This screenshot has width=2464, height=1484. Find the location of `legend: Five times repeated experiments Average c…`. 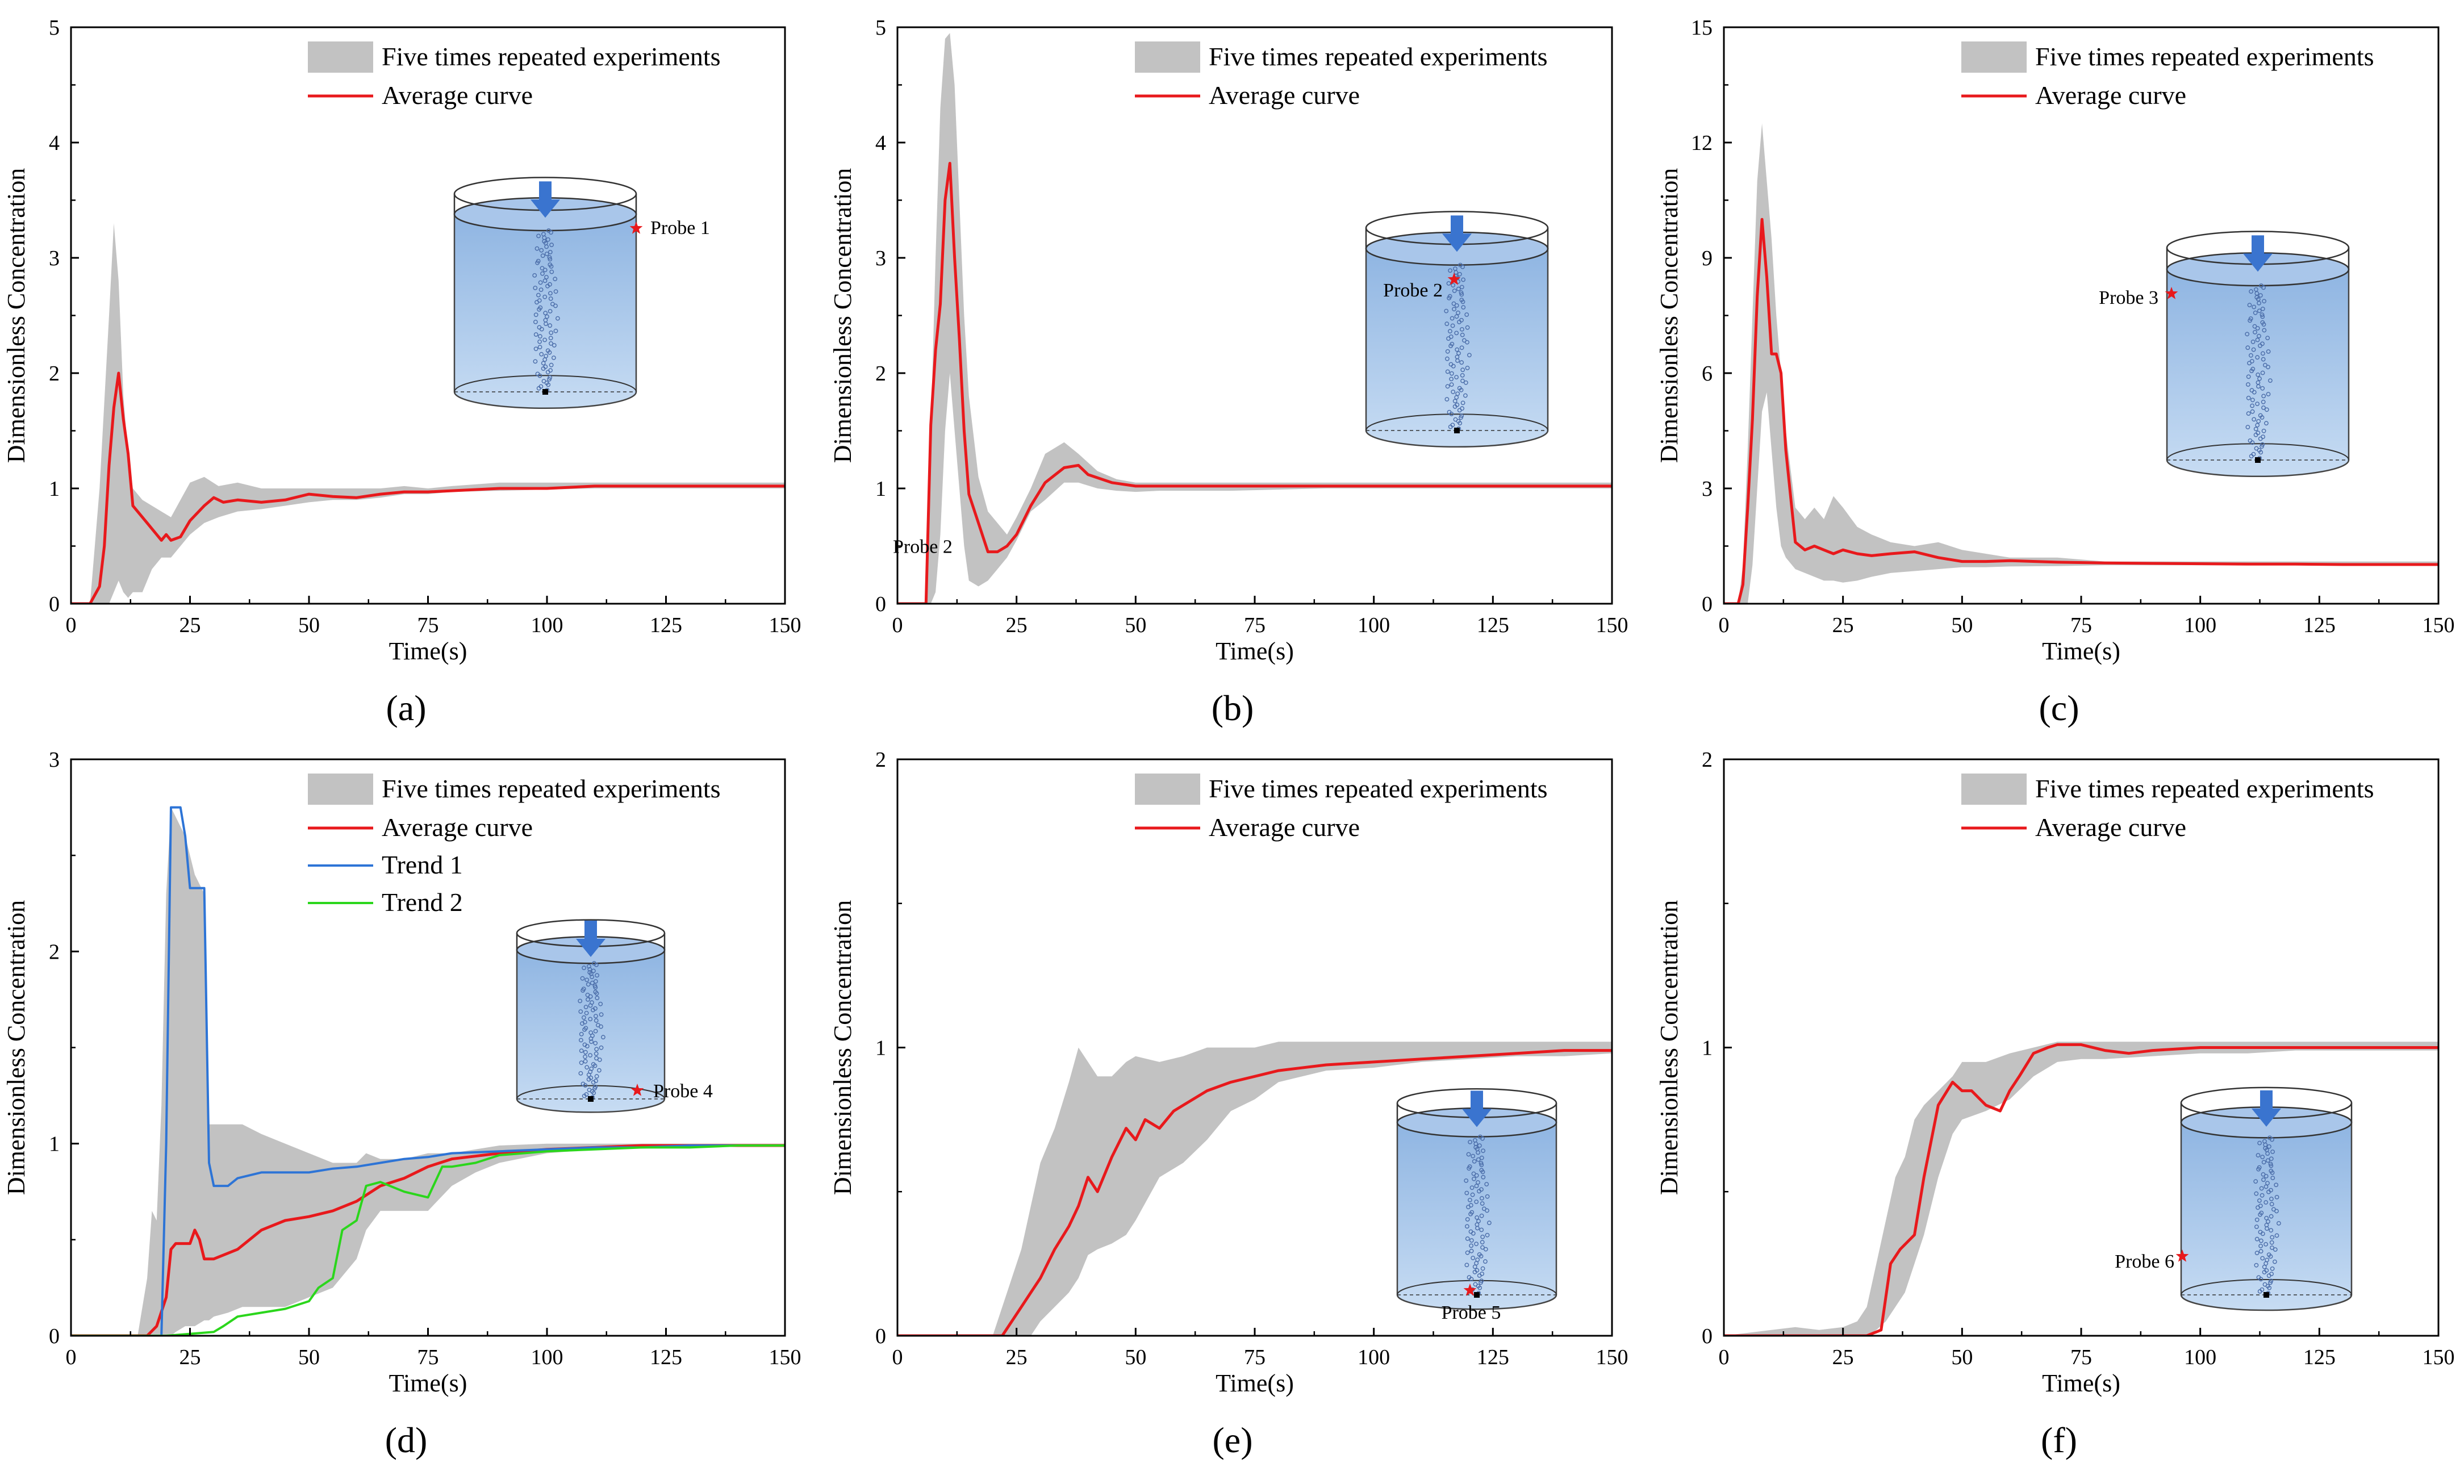

legend: Five times repeated experiments Average c… is located at coordinates (2167, 75).